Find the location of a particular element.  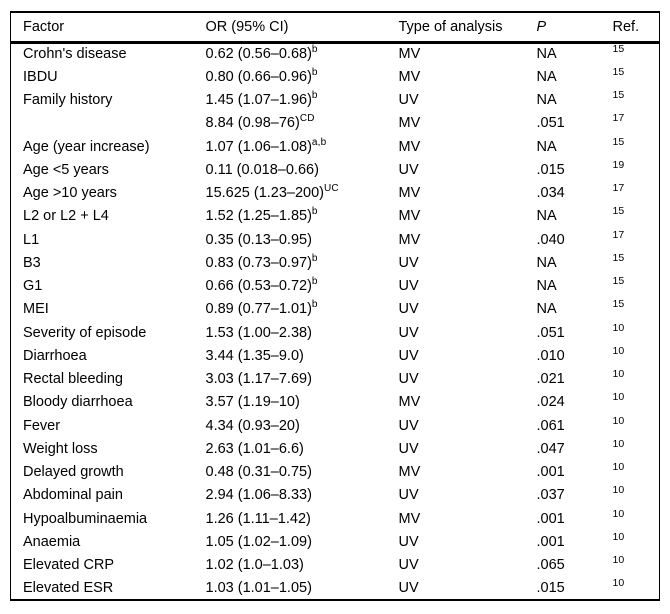

factor-cell: Age >10 years is located at coordinates (108, 193).